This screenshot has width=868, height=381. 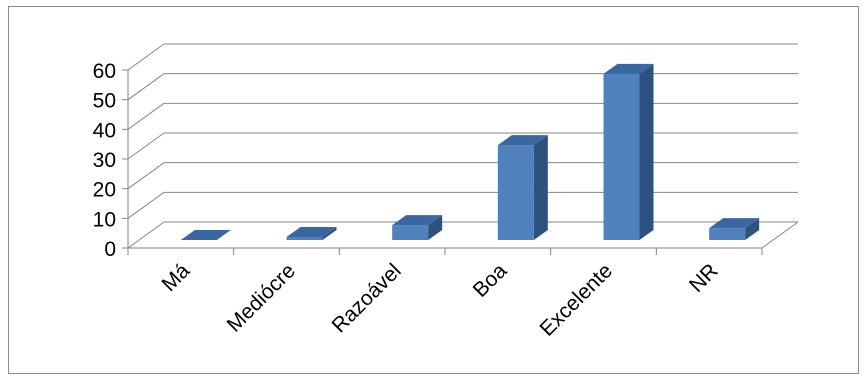 I want to click on bar-Excelente, so click(x=628, y=151).